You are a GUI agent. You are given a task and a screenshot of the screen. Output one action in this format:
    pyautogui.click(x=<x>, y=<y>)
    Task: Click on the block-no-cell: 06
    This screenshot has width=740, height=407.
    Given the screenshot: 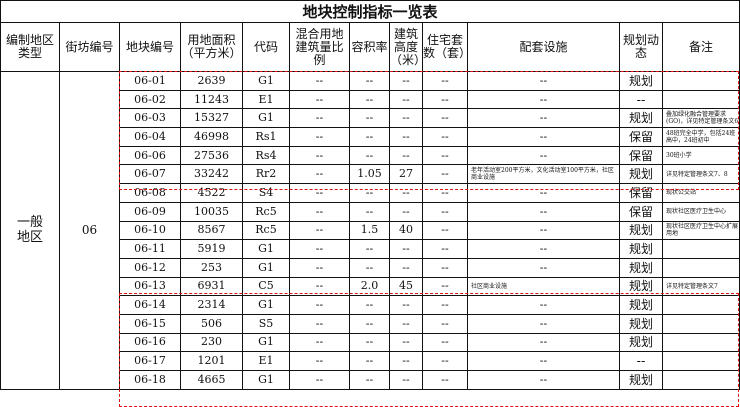 What is the action you would take?
    pyautogui.click(x=89, y=230)
    